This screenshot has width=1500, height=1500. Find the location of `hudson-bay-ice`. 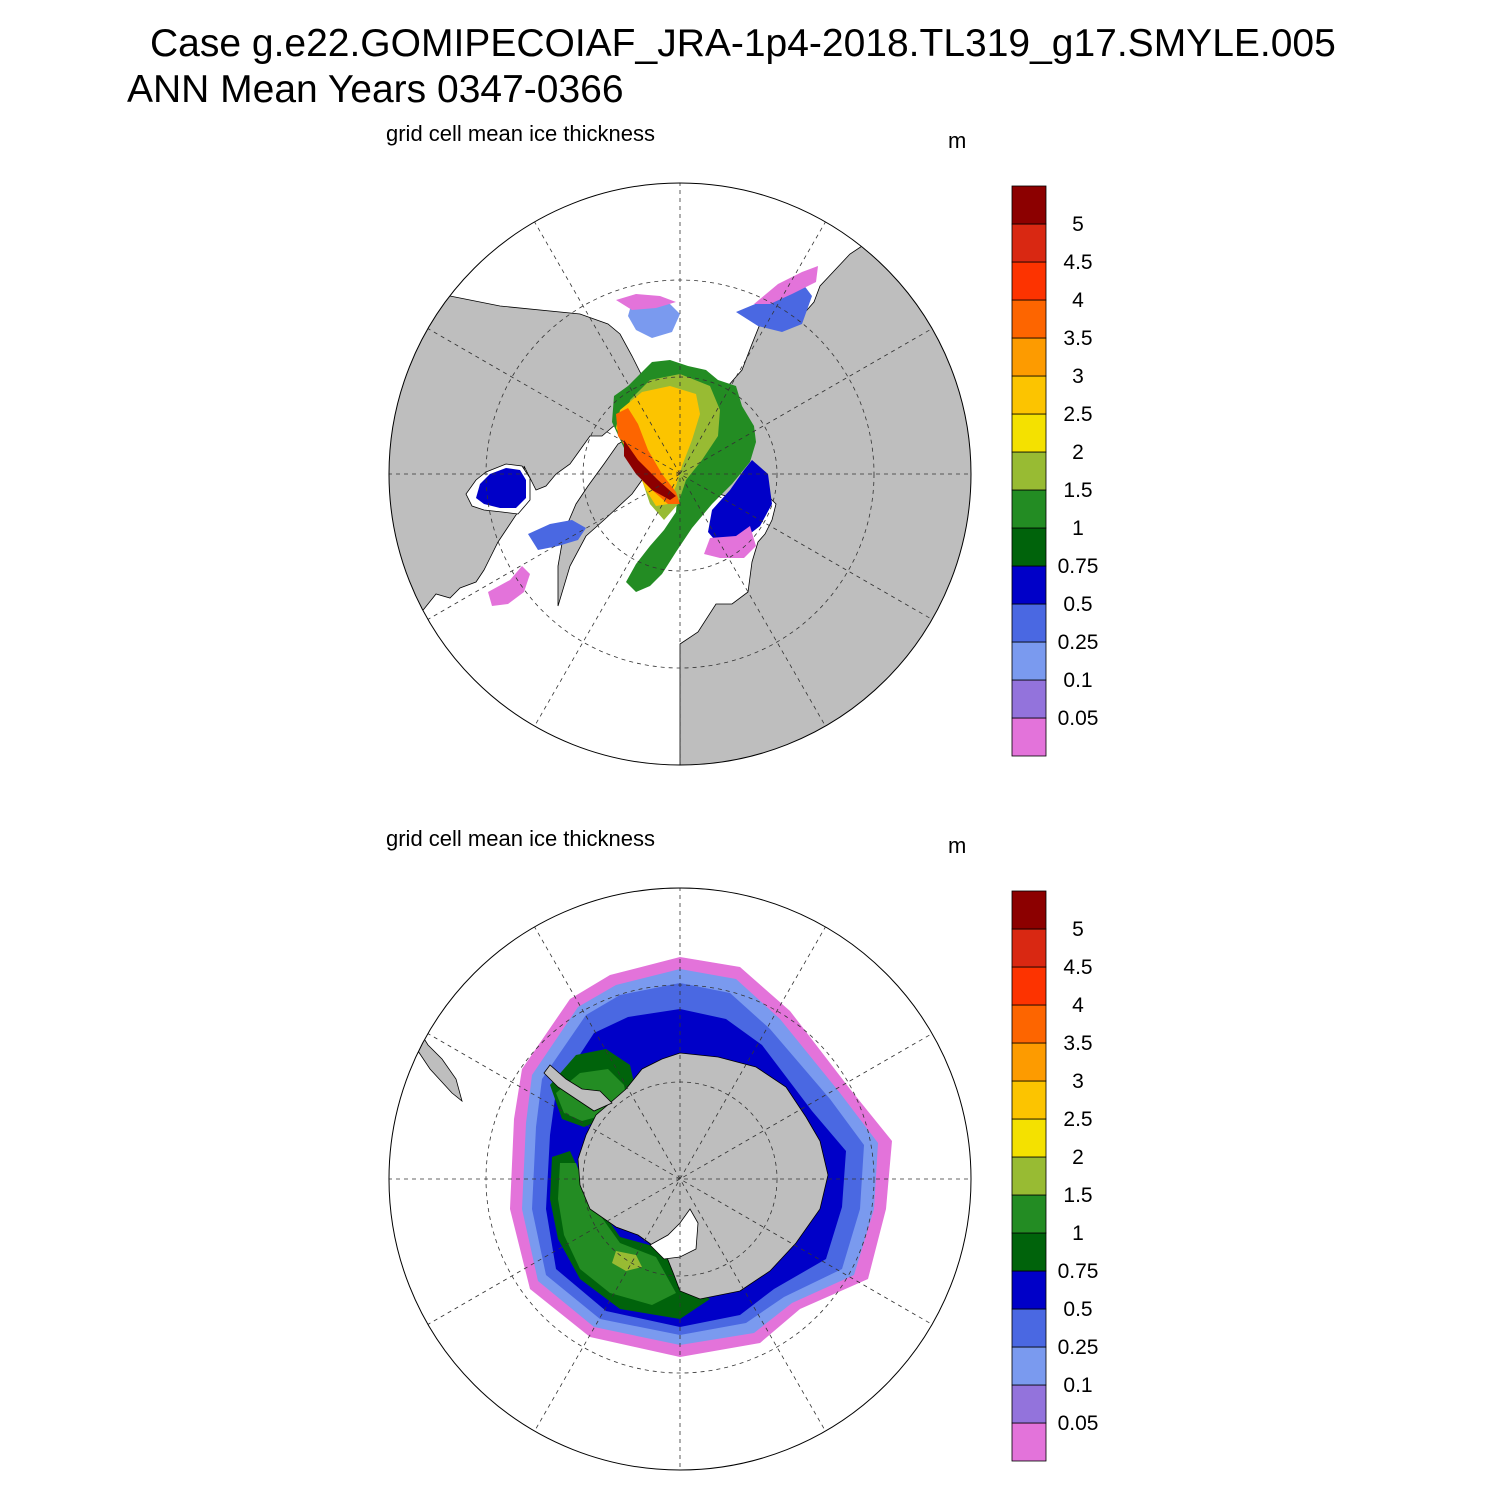

hudson-bay-ice is located at coordinates (501, 488).